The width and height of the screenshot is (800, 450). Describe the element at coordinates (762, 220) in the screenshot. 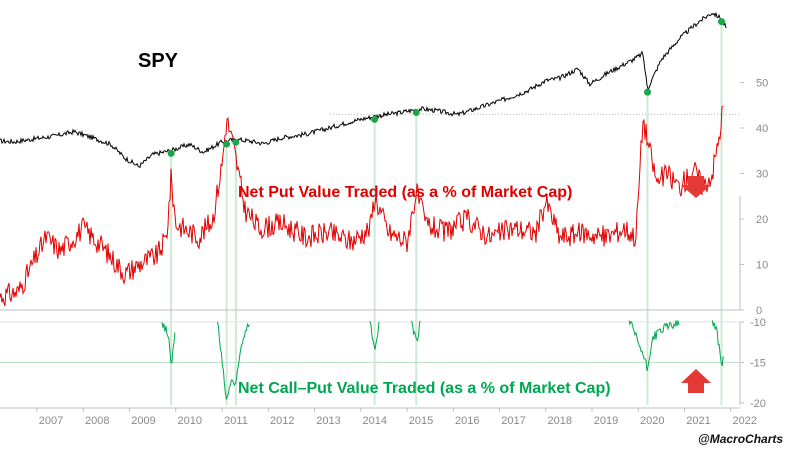

I see `put-y-tick-label: 20` at that location.